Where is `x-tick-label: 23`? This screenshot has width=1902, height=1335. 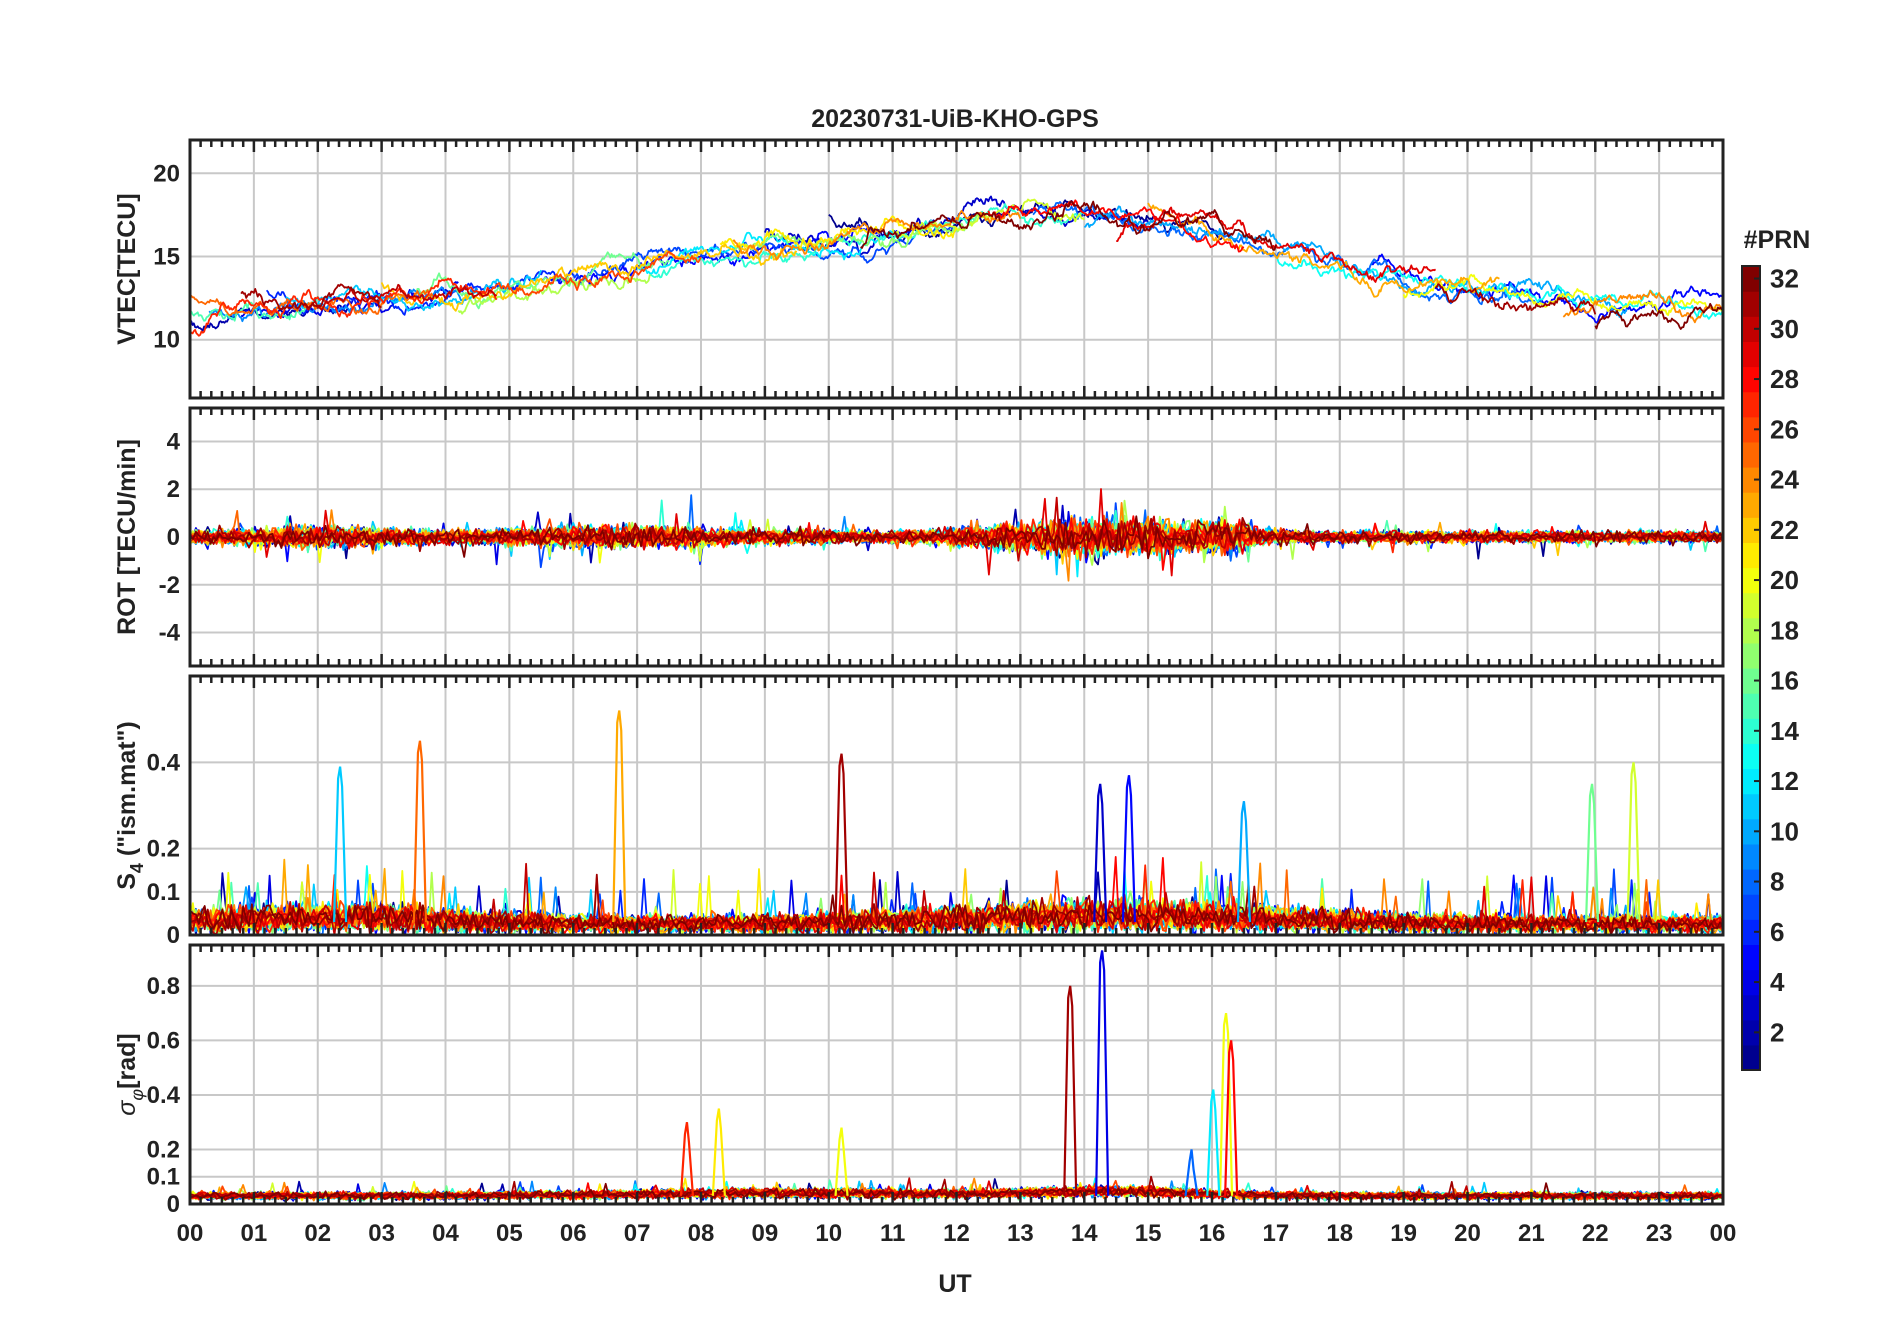
x-tick-label: 23 is located at coordinates (1659, 1233).